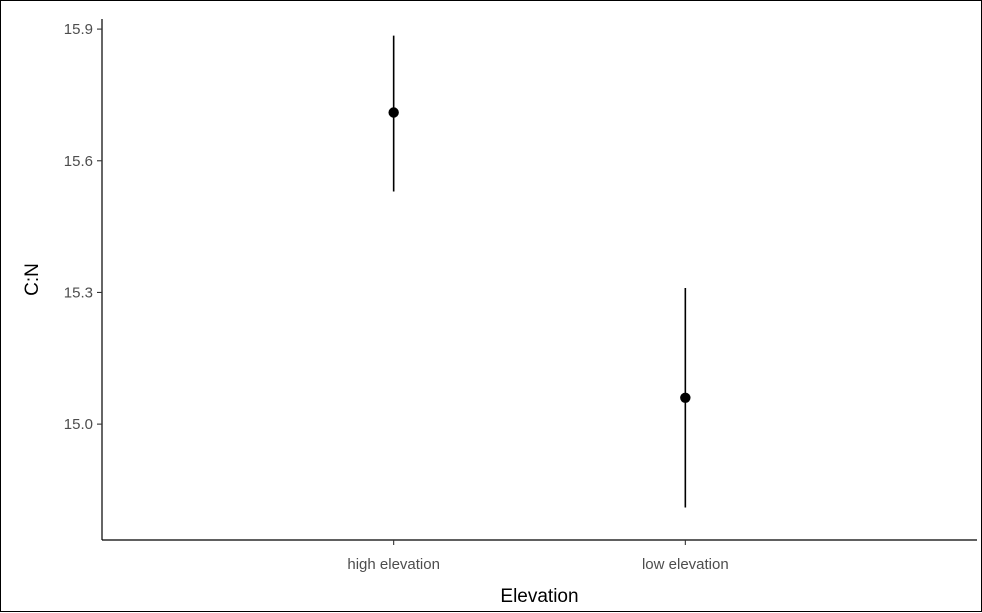 The image size is (982, 613). Describe the element at coordinates (78, 424) in the screenshot. I see `y-tick-label: 15.0` at that location.